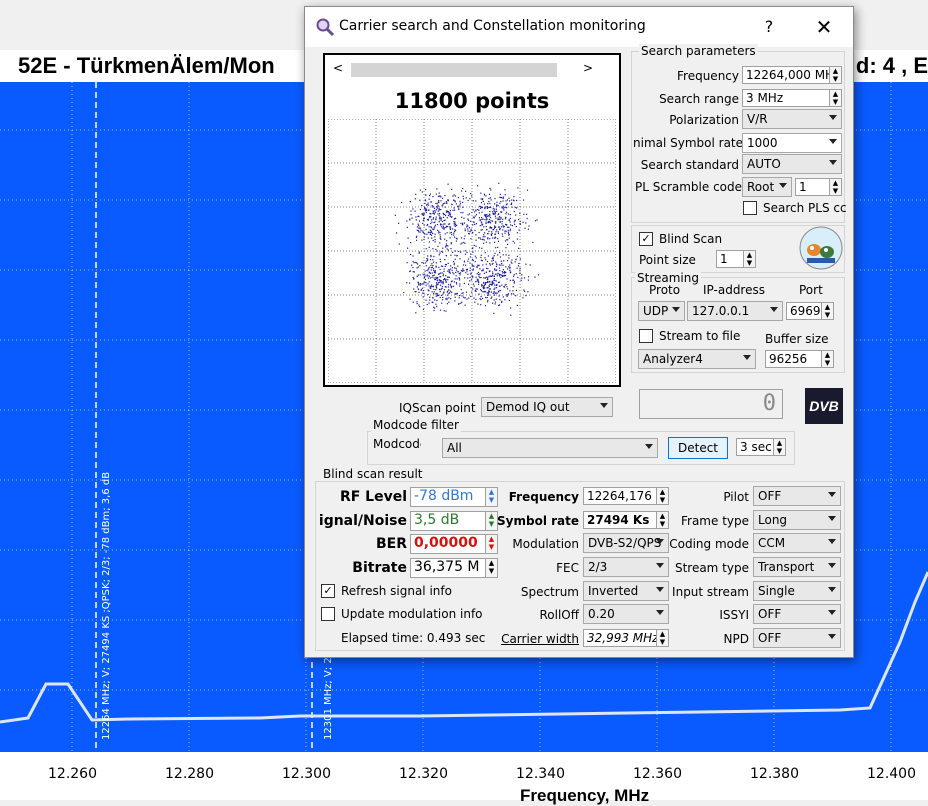  Describe the element at coordinates (738, 325) in the screenshot. I see `streaming-group` at that location.